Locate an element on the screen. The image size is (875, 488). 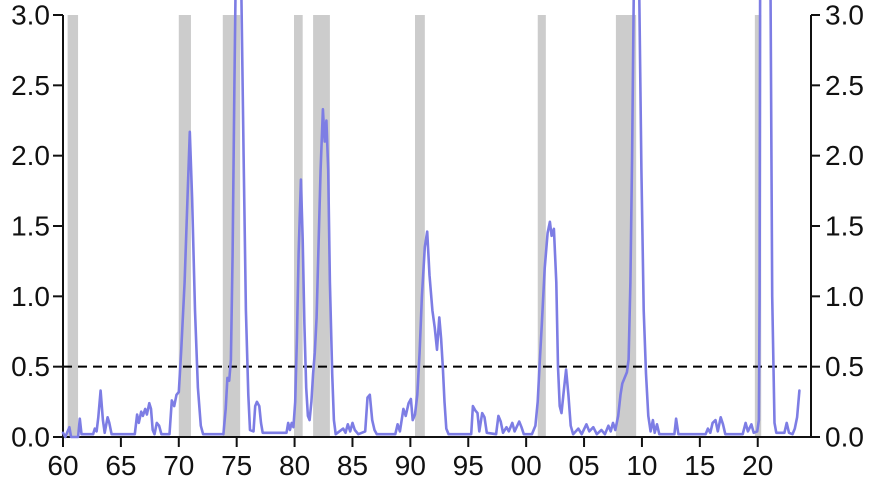
y-tick-label-left: 1.5 is located at coordinates (30, 226).